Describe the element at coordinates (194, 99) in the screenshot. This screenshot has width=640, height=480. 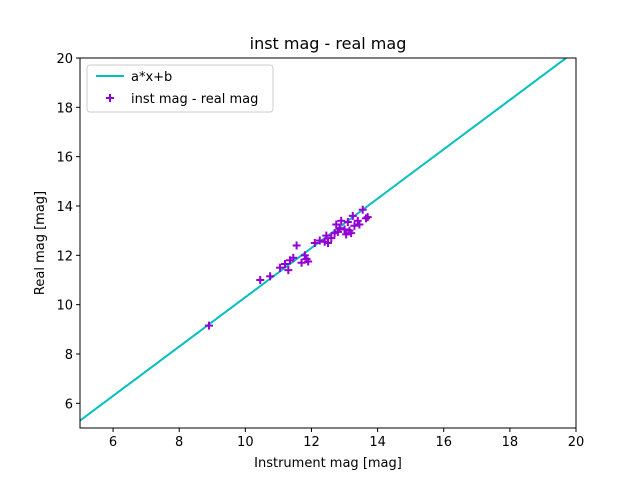
I see `legend-scatter-label: inst mag - real mag` at that location.